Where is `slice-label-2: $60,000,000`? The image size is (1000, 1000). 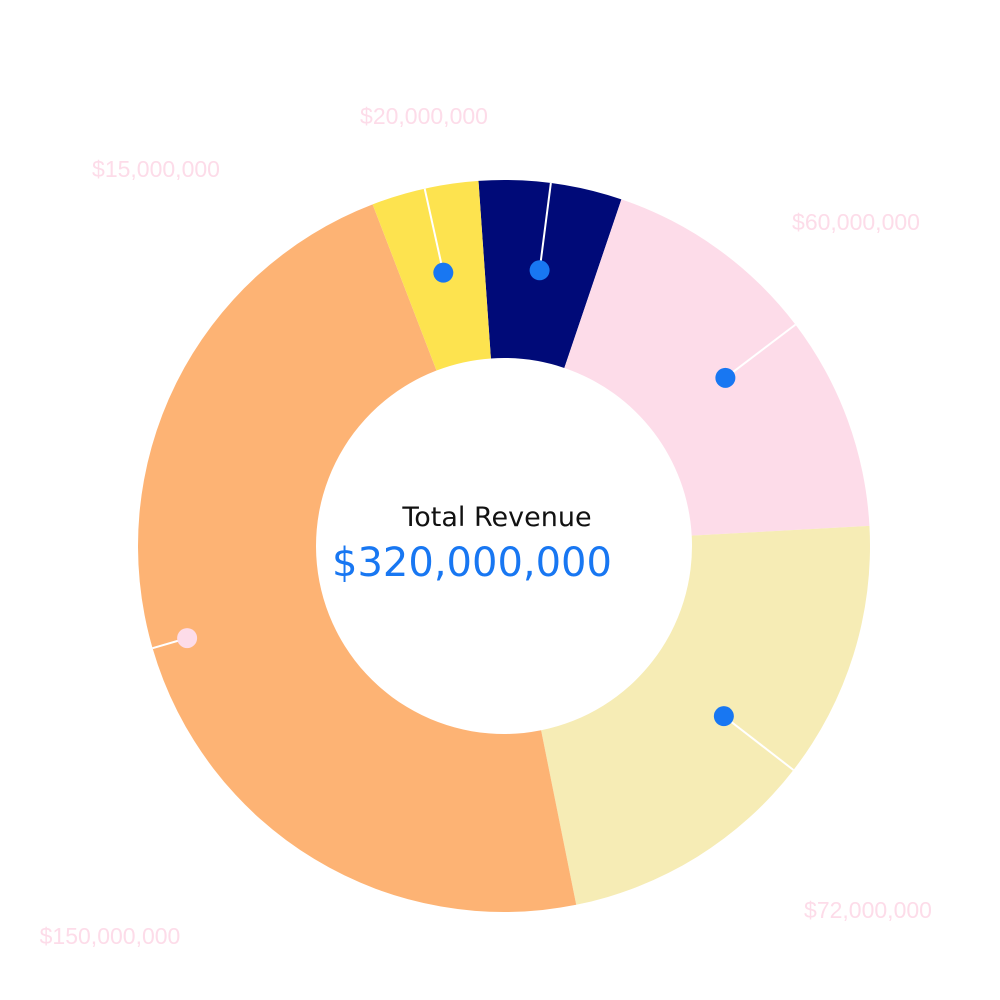
slice-label-2: $60,000,000 is located at coordinates (856, 222).